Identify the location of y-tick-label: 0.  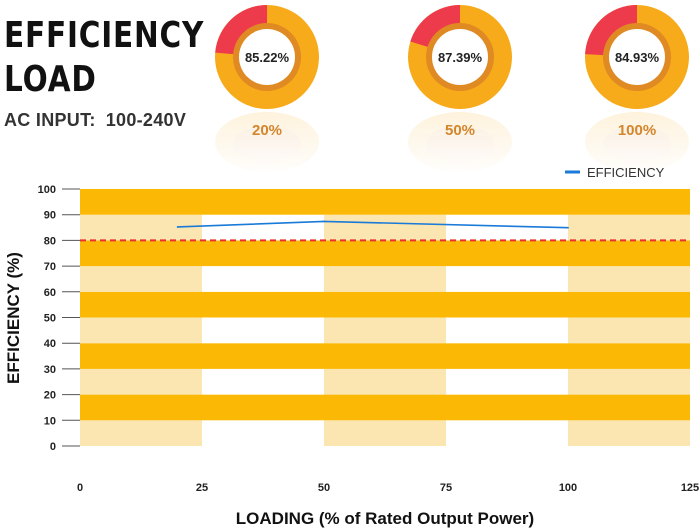
(53, 447).